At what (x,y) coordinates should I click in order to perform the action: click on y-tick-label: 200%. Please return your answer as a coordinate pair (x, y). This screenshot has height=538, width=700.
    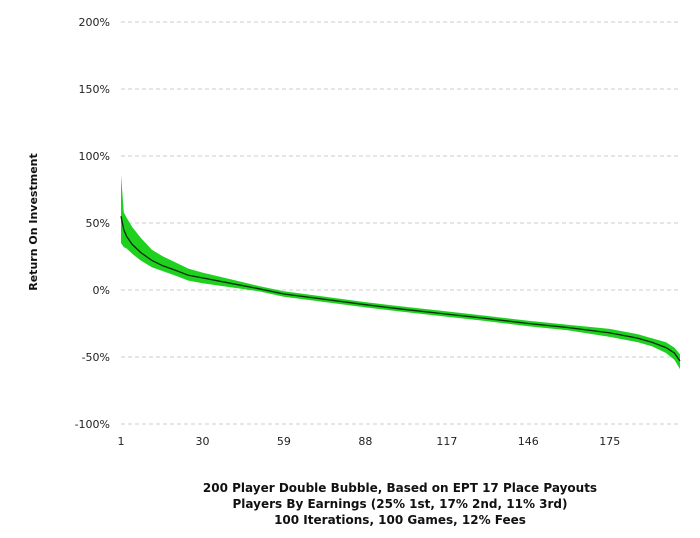
    Looking at the image, I should click on (94, 22).